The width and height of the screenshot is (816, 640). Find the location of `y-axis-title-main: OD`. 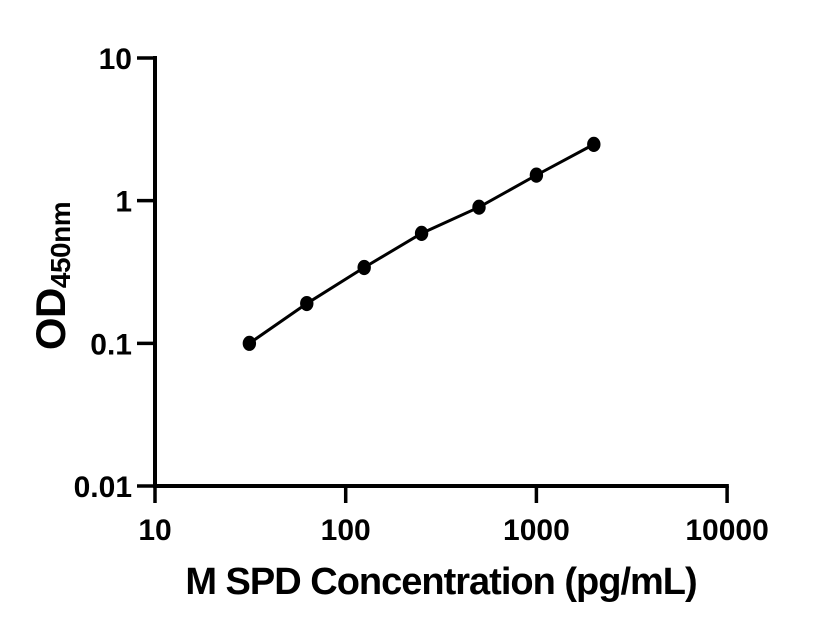

y-axis-title-main: OD is located at coordinates (50, 319).